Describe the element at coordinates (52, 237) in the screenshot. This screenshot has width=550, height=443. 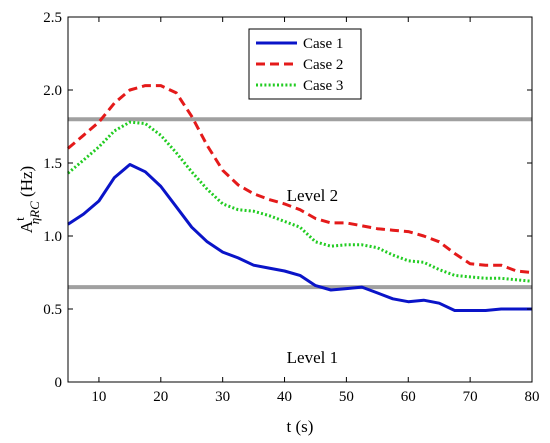
I see `y-tick-label: 1.0` at that location.